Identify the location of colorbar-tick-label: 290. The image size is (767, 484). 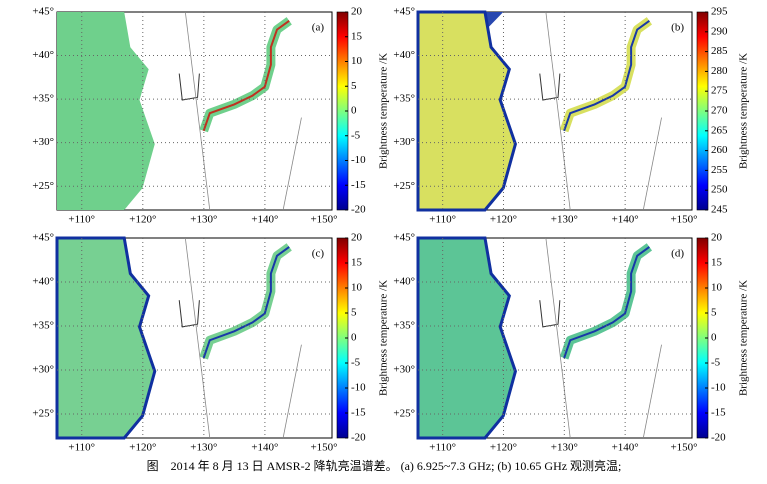
(719, 31).